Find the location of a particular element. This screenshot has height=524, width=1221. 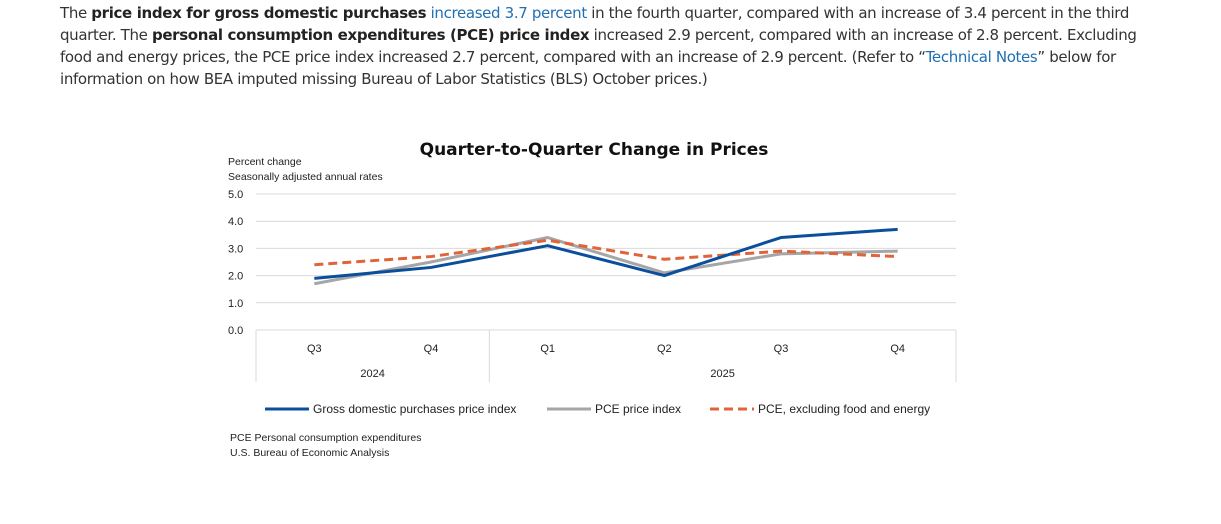

increased-3-7-percent-link: increased 3.7 percent is located at coordinates (509, 13).